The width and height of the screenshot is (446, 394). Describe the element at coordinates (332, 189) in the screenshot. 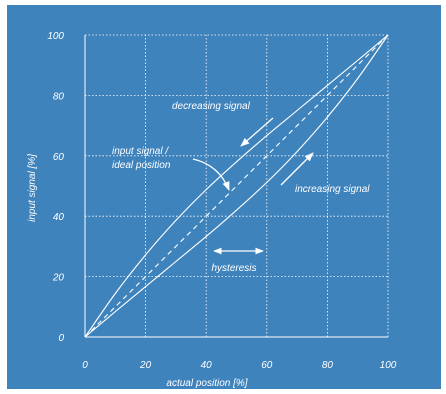

I see `annotation-increasing-signal: increasing signal` at that location.